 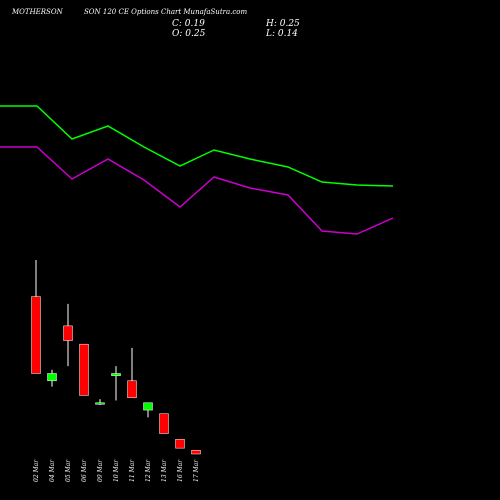 I want to click on candle-16-mar, so click(x=180, y=444).